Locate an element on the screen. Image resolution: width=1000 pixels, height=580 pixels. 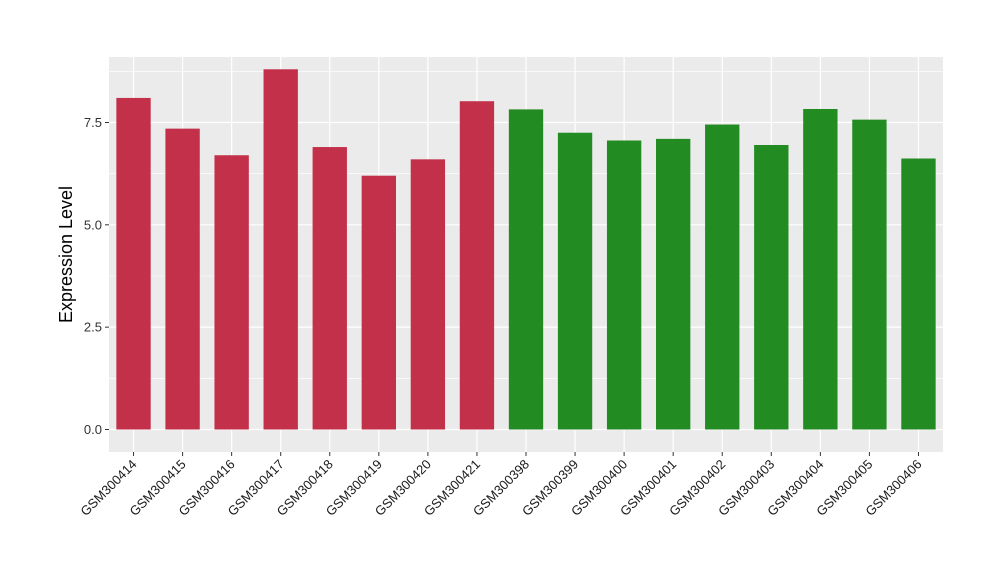
bar-gsm300419 is located at coordinates (378, 302).